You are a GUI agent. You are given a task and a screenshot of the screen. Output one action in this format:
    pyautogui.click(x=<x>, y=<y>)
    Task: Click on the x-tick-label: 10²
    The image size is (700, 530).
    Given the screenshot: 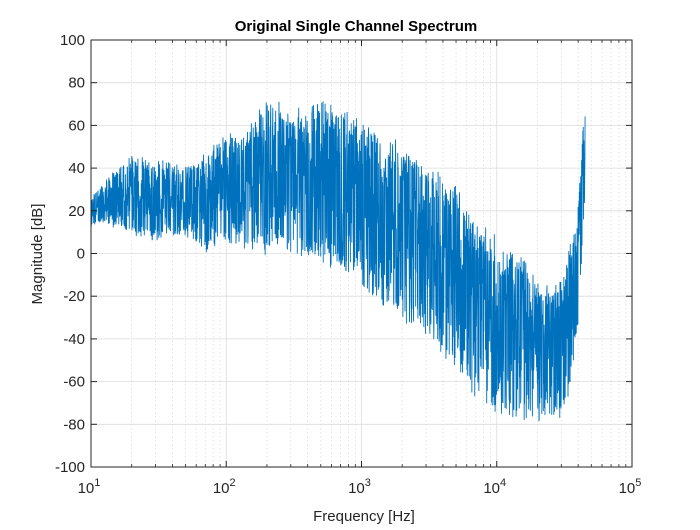 What is the action you would take?
    pyautogui.click(x=224, y=487)
    